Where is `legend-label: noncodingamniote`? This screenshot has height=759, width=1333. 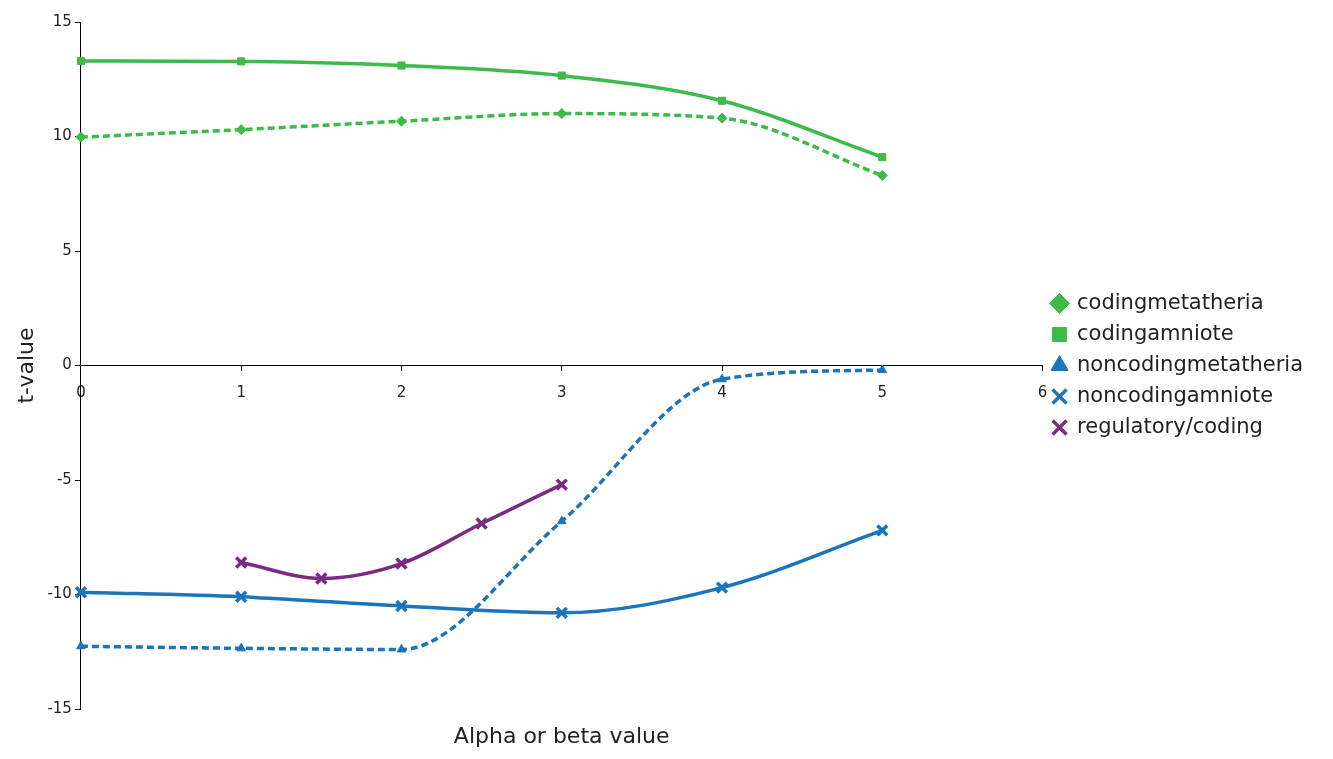 legend-label: noncodingamniote is located at coordinates (1175, 394).